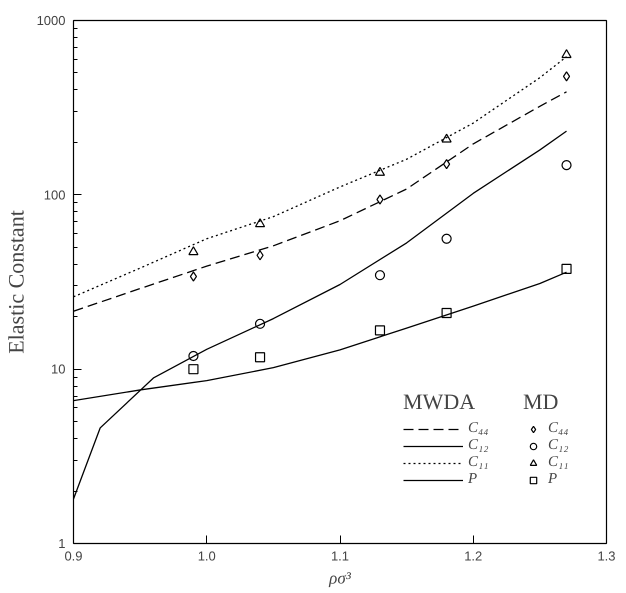  What do you see at coordinates (16, 282) in the screenshot?
I see `y-axis-title: Elastic Constant` at bounding box center [16, 282].